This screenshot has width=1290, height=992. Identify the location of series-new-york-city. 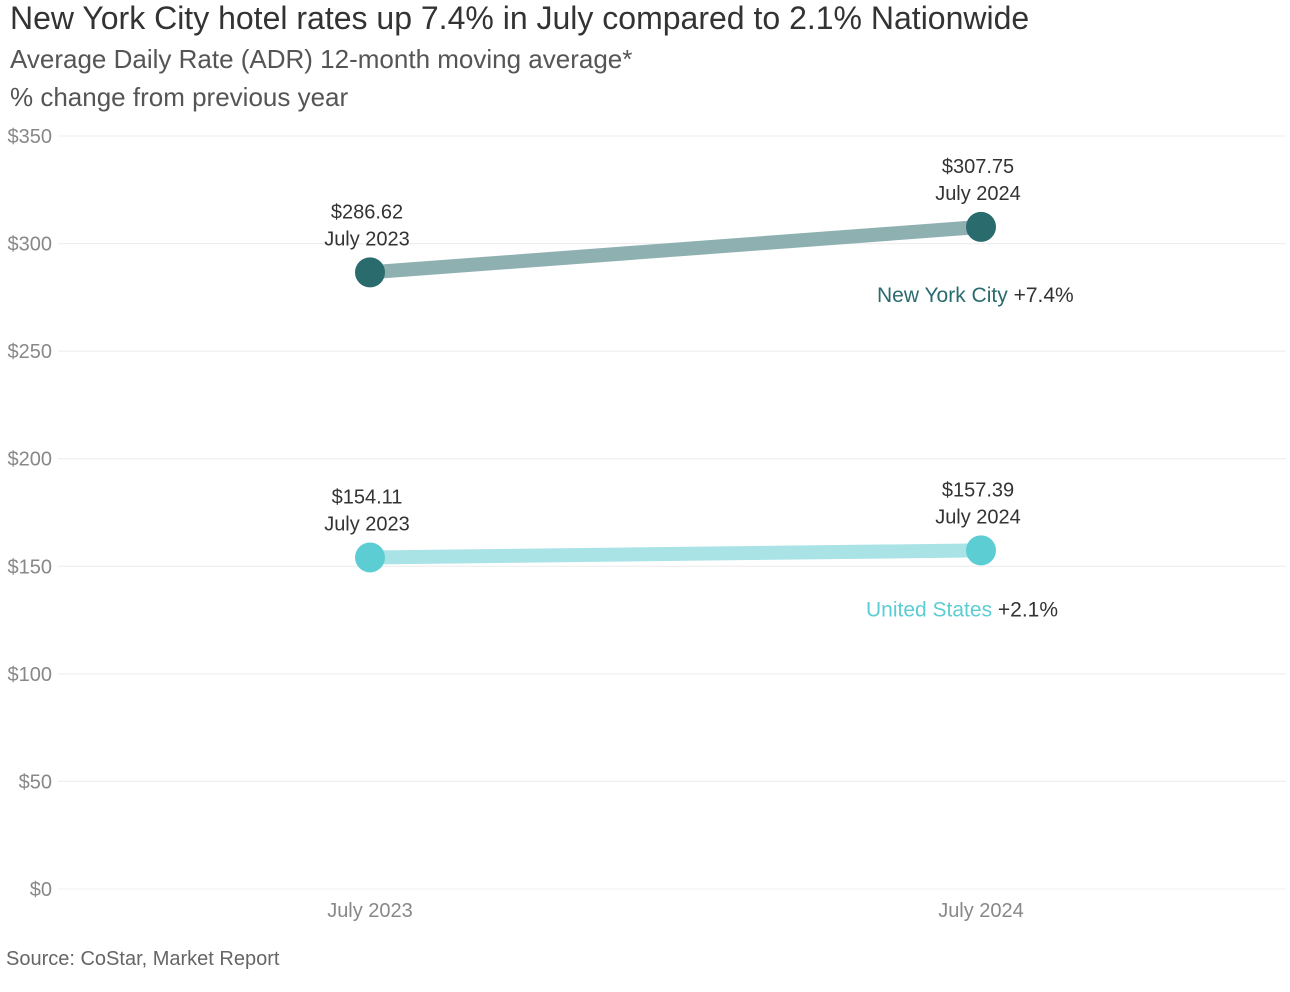
(675, 249).